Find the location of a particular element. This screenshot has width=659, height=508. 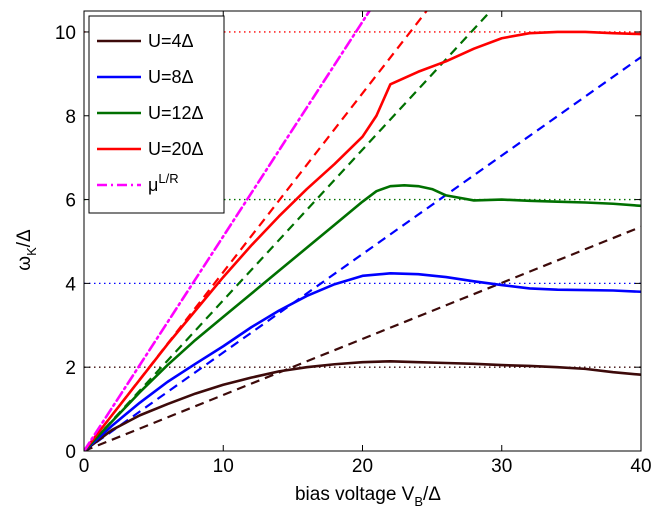

x-axis-label: bias voltage VB/Δ is located at coordinates (368, 496).